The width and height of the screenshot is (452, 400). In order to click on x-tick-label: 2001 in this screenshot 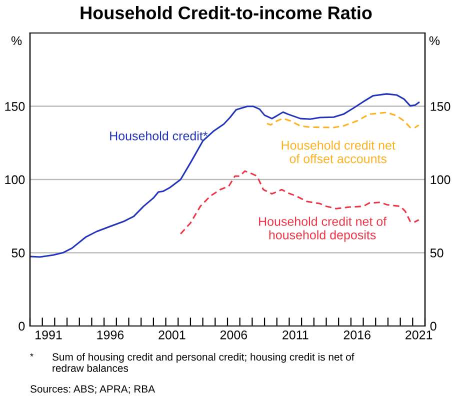, I will do `click(172, 335)`.